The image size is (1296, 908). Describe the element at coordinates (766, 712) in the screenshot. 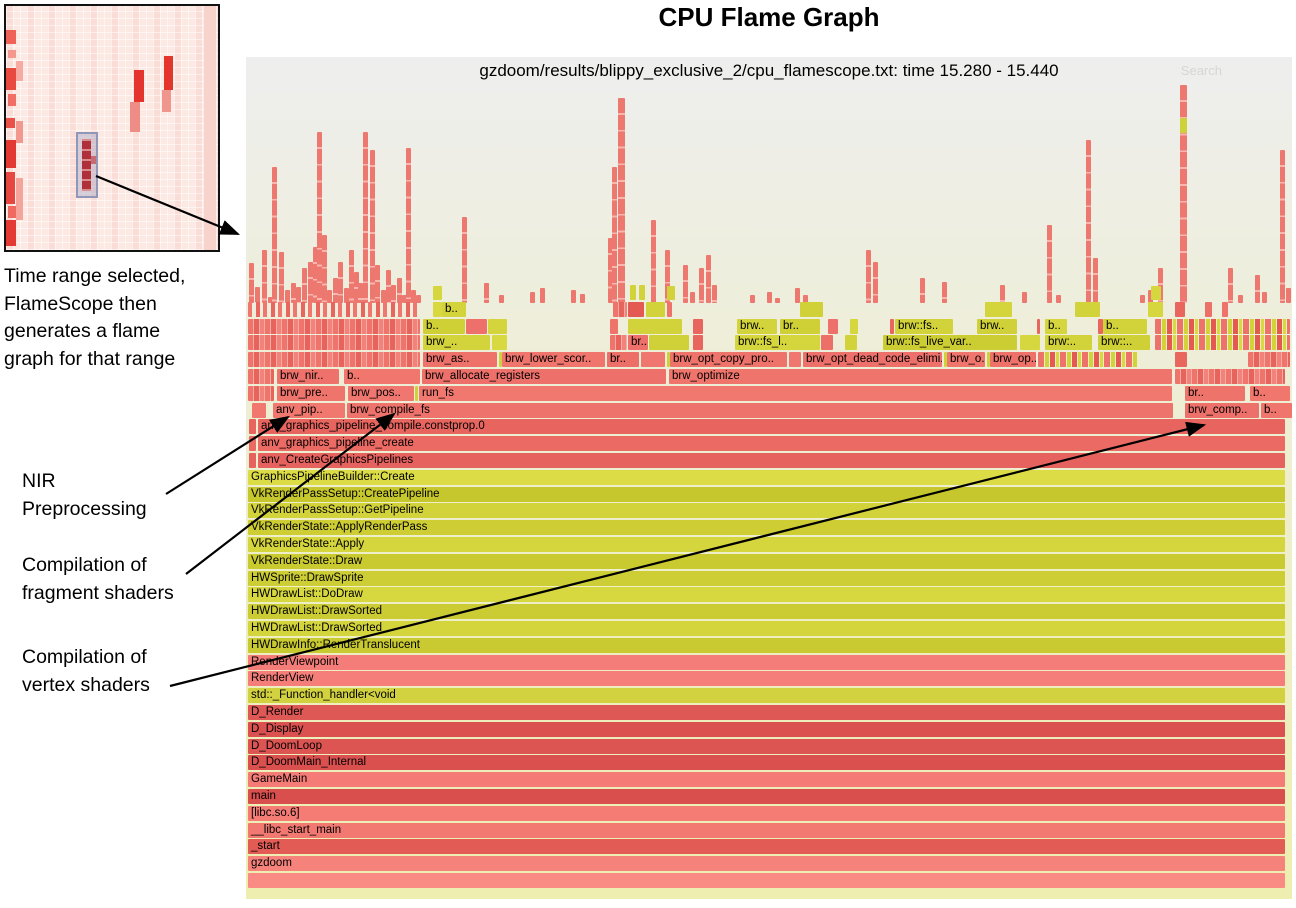

I see `flame-frame: D_Render` at that location.